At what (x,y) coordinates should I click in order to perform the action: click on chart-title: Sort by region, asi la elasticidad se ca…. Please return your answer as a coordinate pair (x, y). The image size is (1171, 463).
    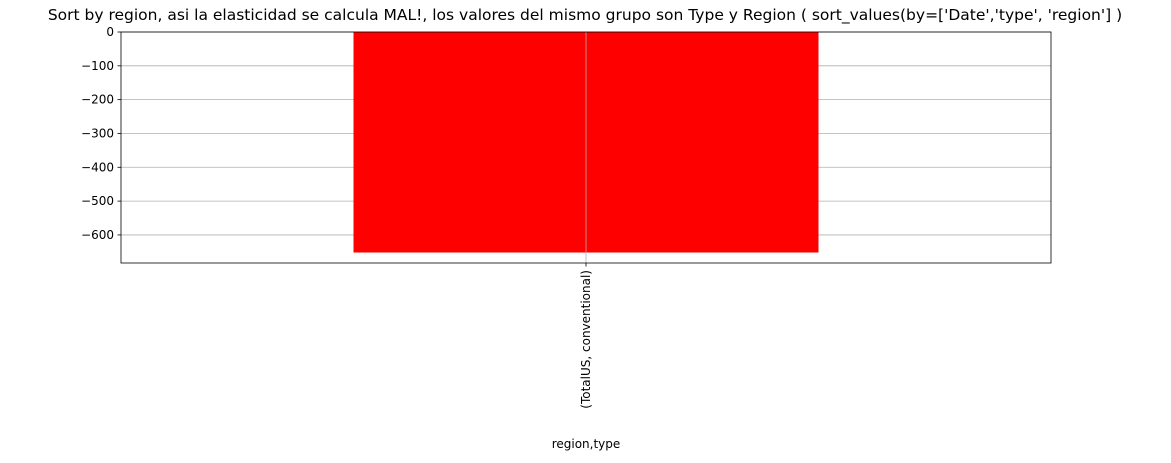
    Looking at the image, I should click on (585, 15).